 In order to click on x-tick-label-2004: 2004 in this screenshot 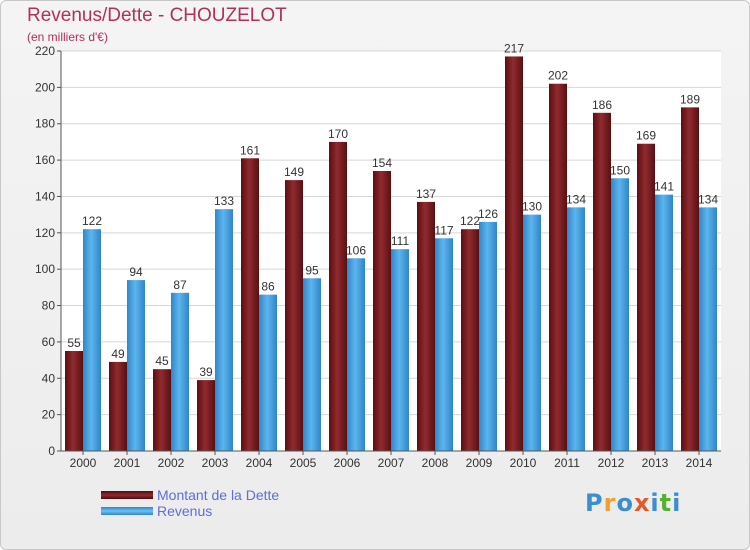, I will do `click(259, 463)`.